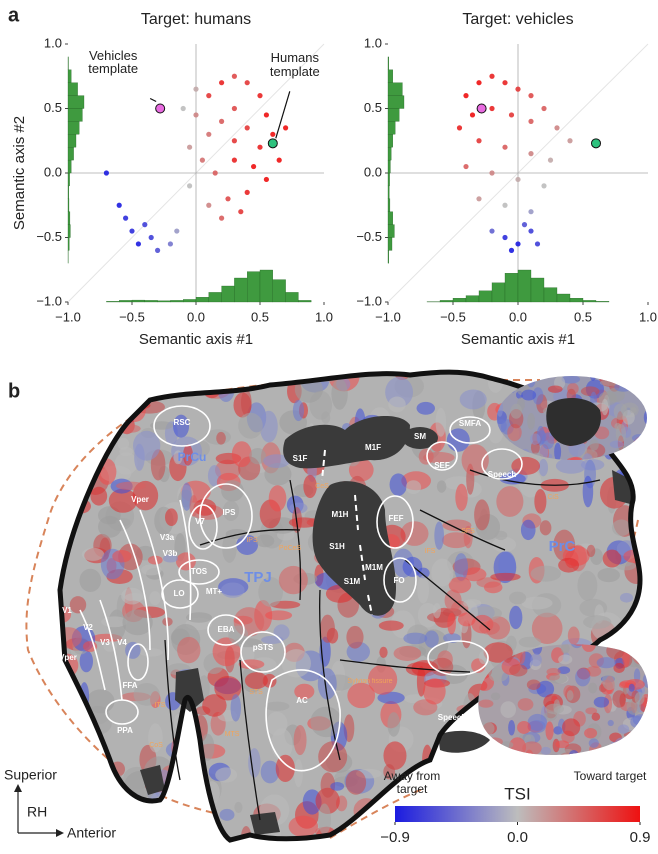 The height and width of the screenshot is (854, 658). I want to click on colorbar-tick-label: 0.0, so click(517, 837).